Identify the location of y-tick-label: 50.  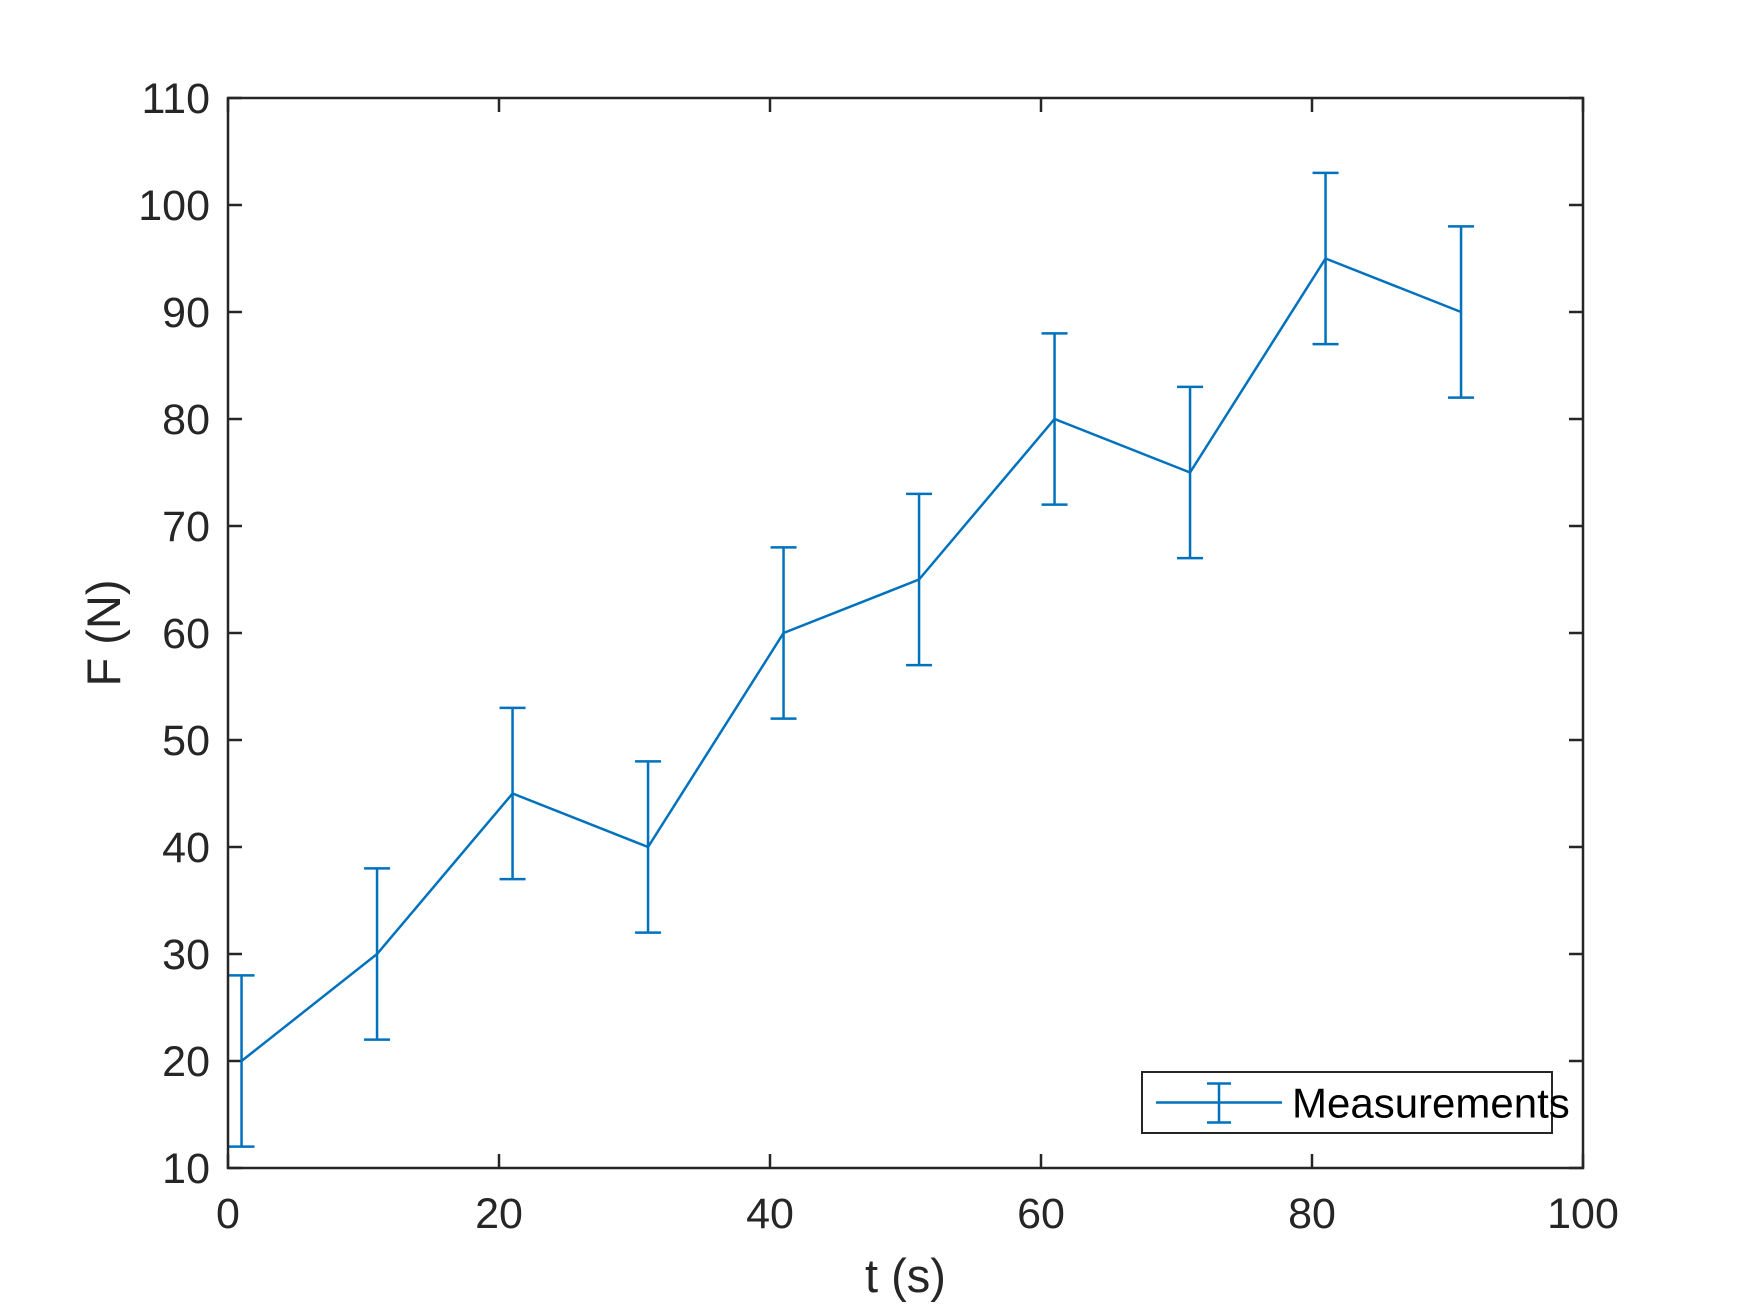
(186, 741).